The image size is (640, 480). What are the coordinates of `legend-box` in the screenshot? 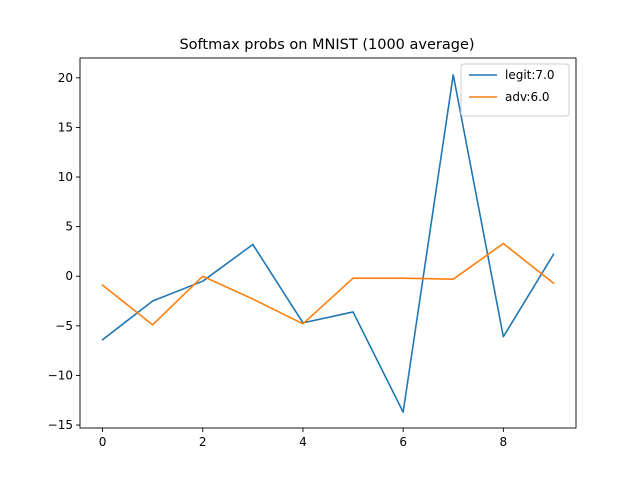 It's located at (515, 90).